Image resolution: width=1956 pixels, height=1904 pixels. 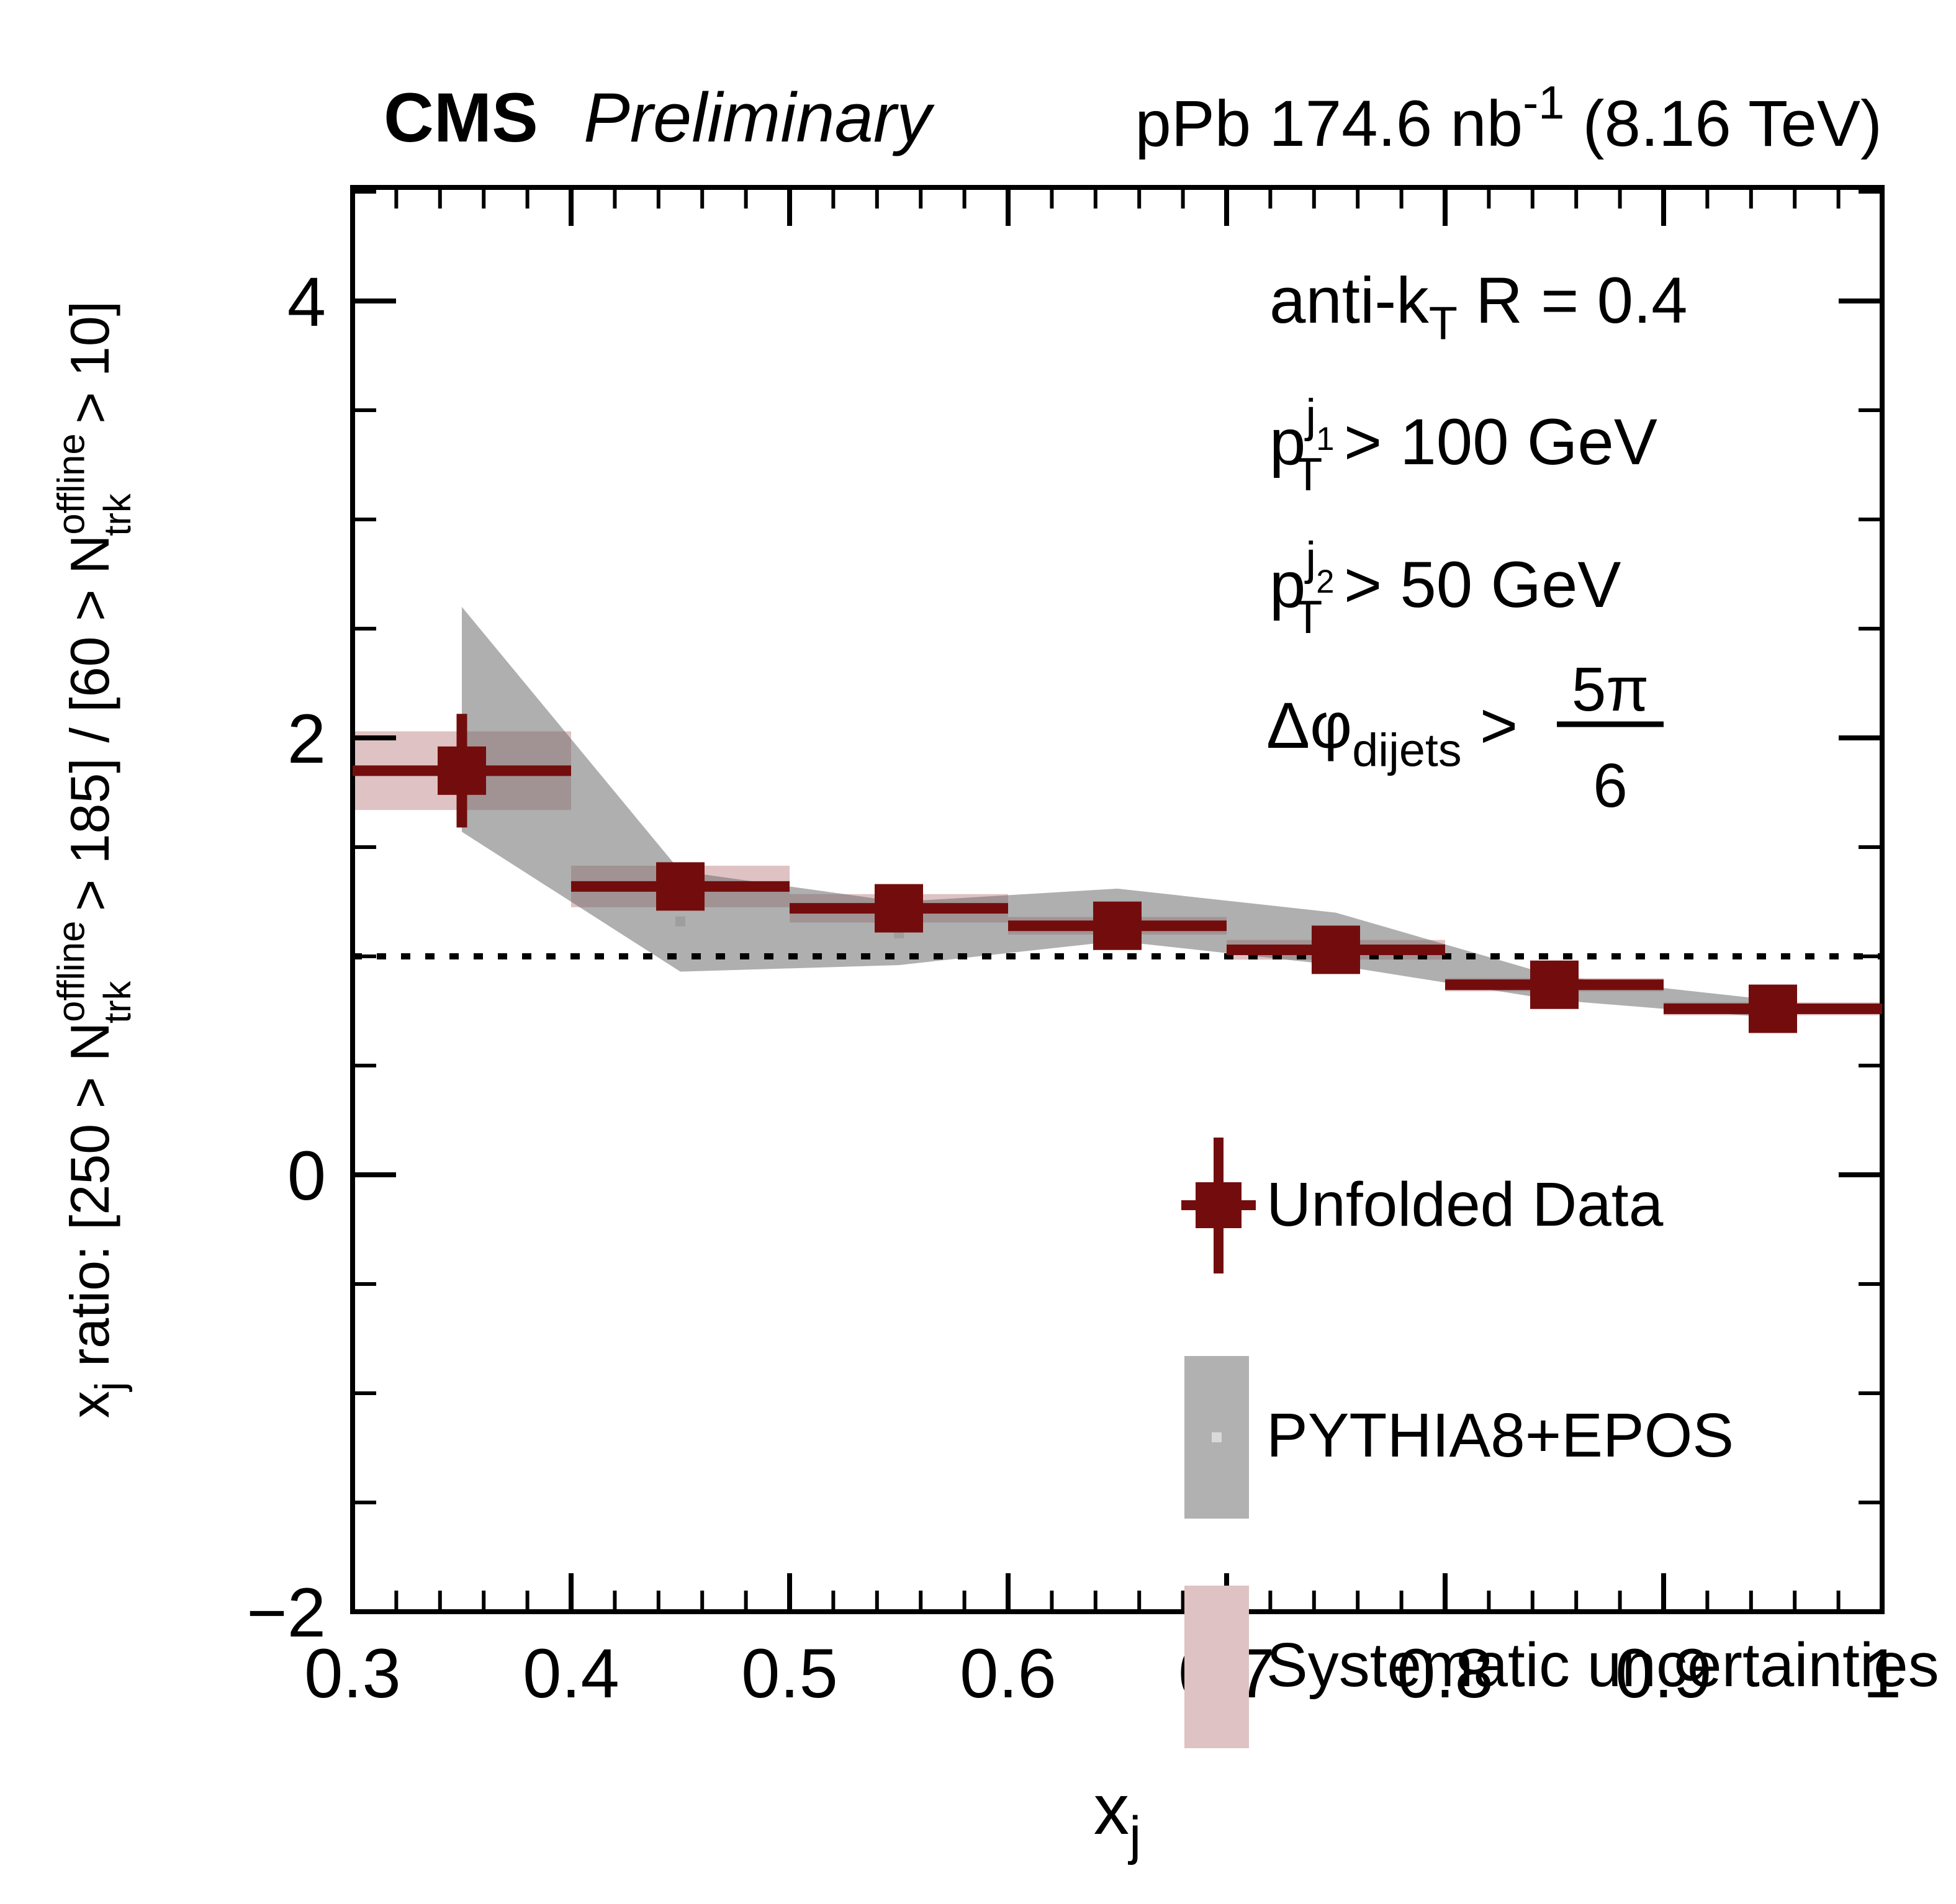 I want to click on status-label: Preliminary, so click(x=759, y=118).